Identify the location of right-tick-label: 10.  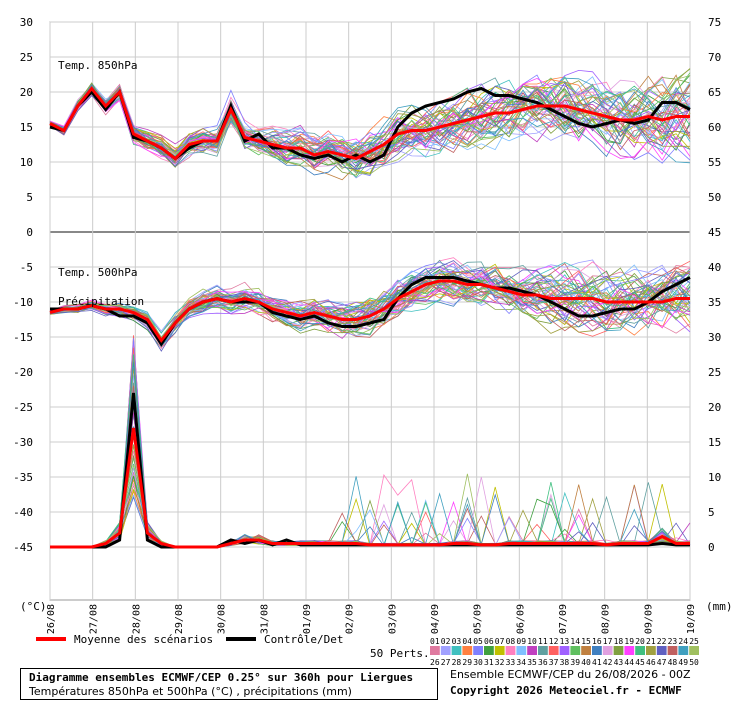
(714, 477).